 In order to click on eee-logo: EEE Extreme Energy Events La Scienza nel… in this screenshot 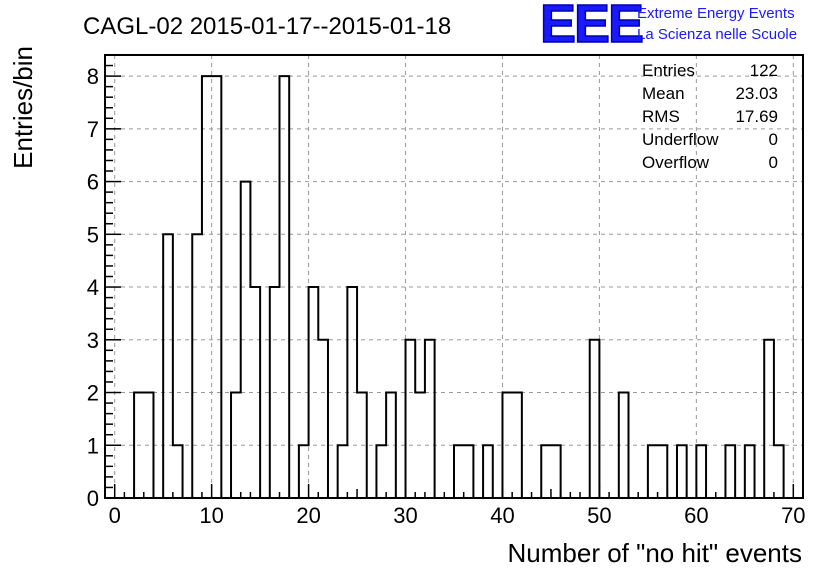, I will do `click(668, 27)`.